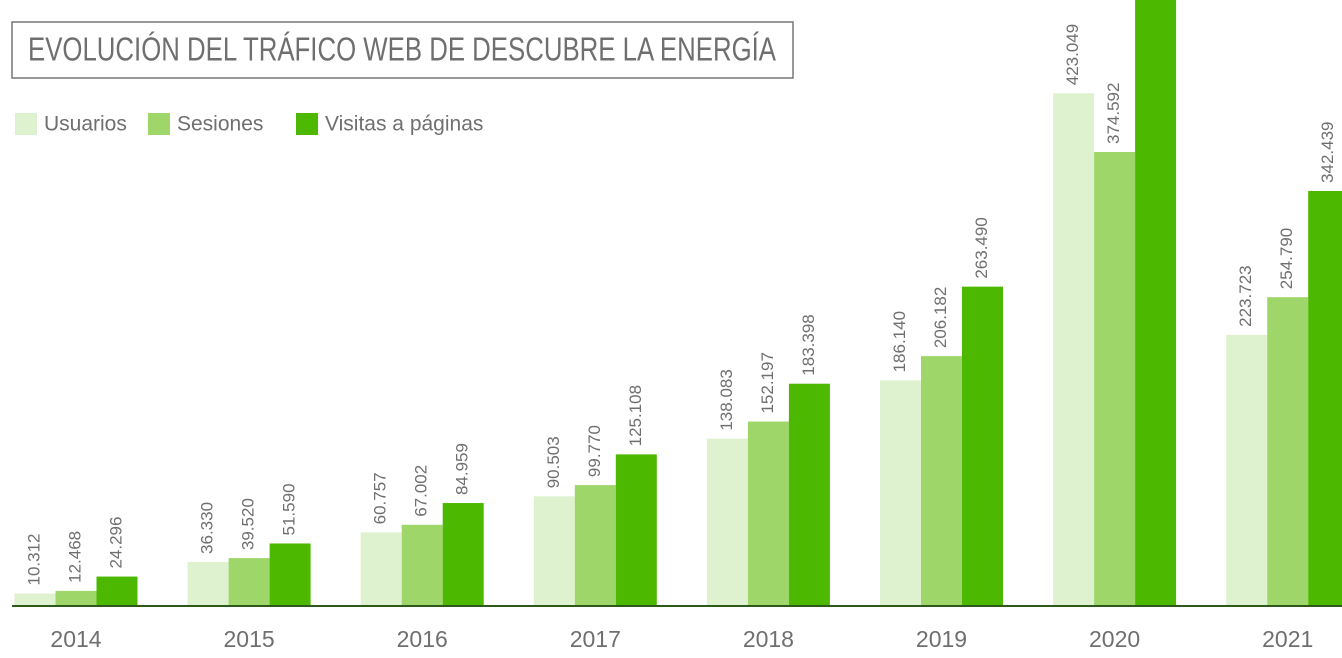 This screenshot has width=1342, height=658. I want to click on legend-label: Visitas a páginas, so click(404, 124).